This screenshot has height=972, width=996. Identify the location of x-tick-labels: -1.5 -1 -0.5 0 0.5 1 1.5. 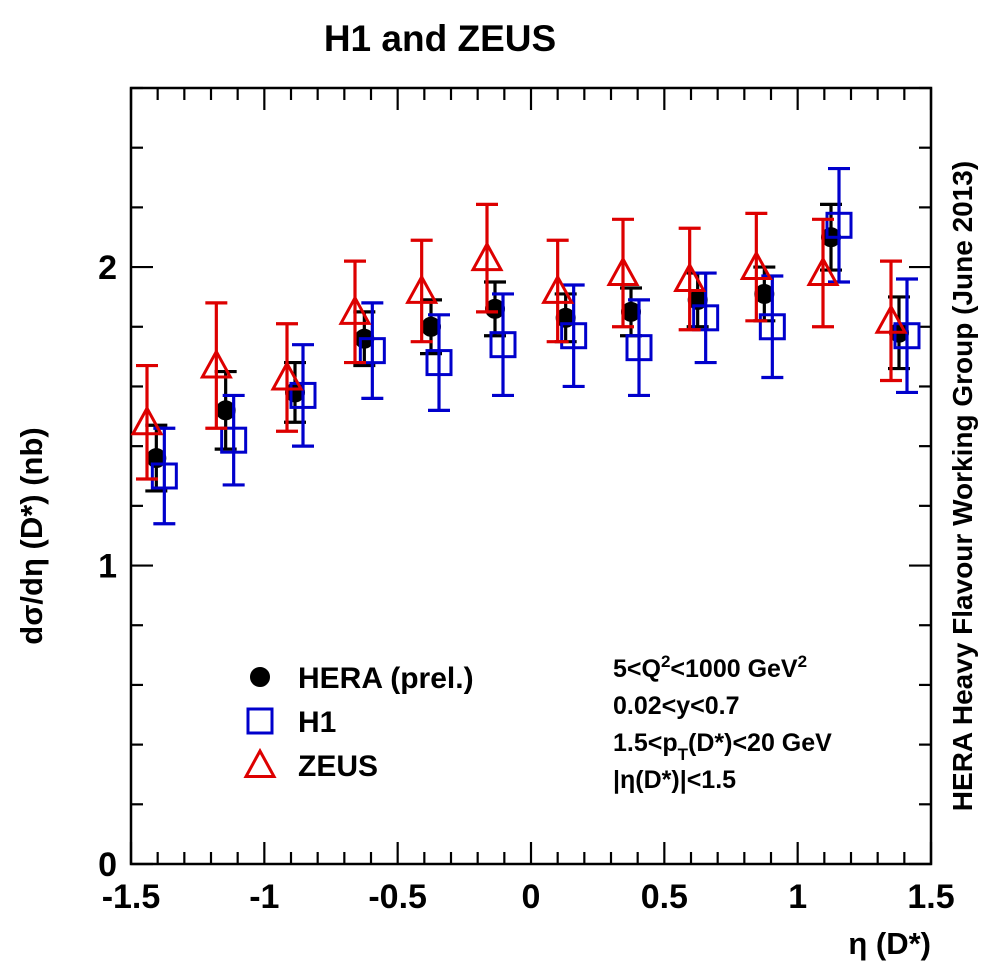
(528, 897).